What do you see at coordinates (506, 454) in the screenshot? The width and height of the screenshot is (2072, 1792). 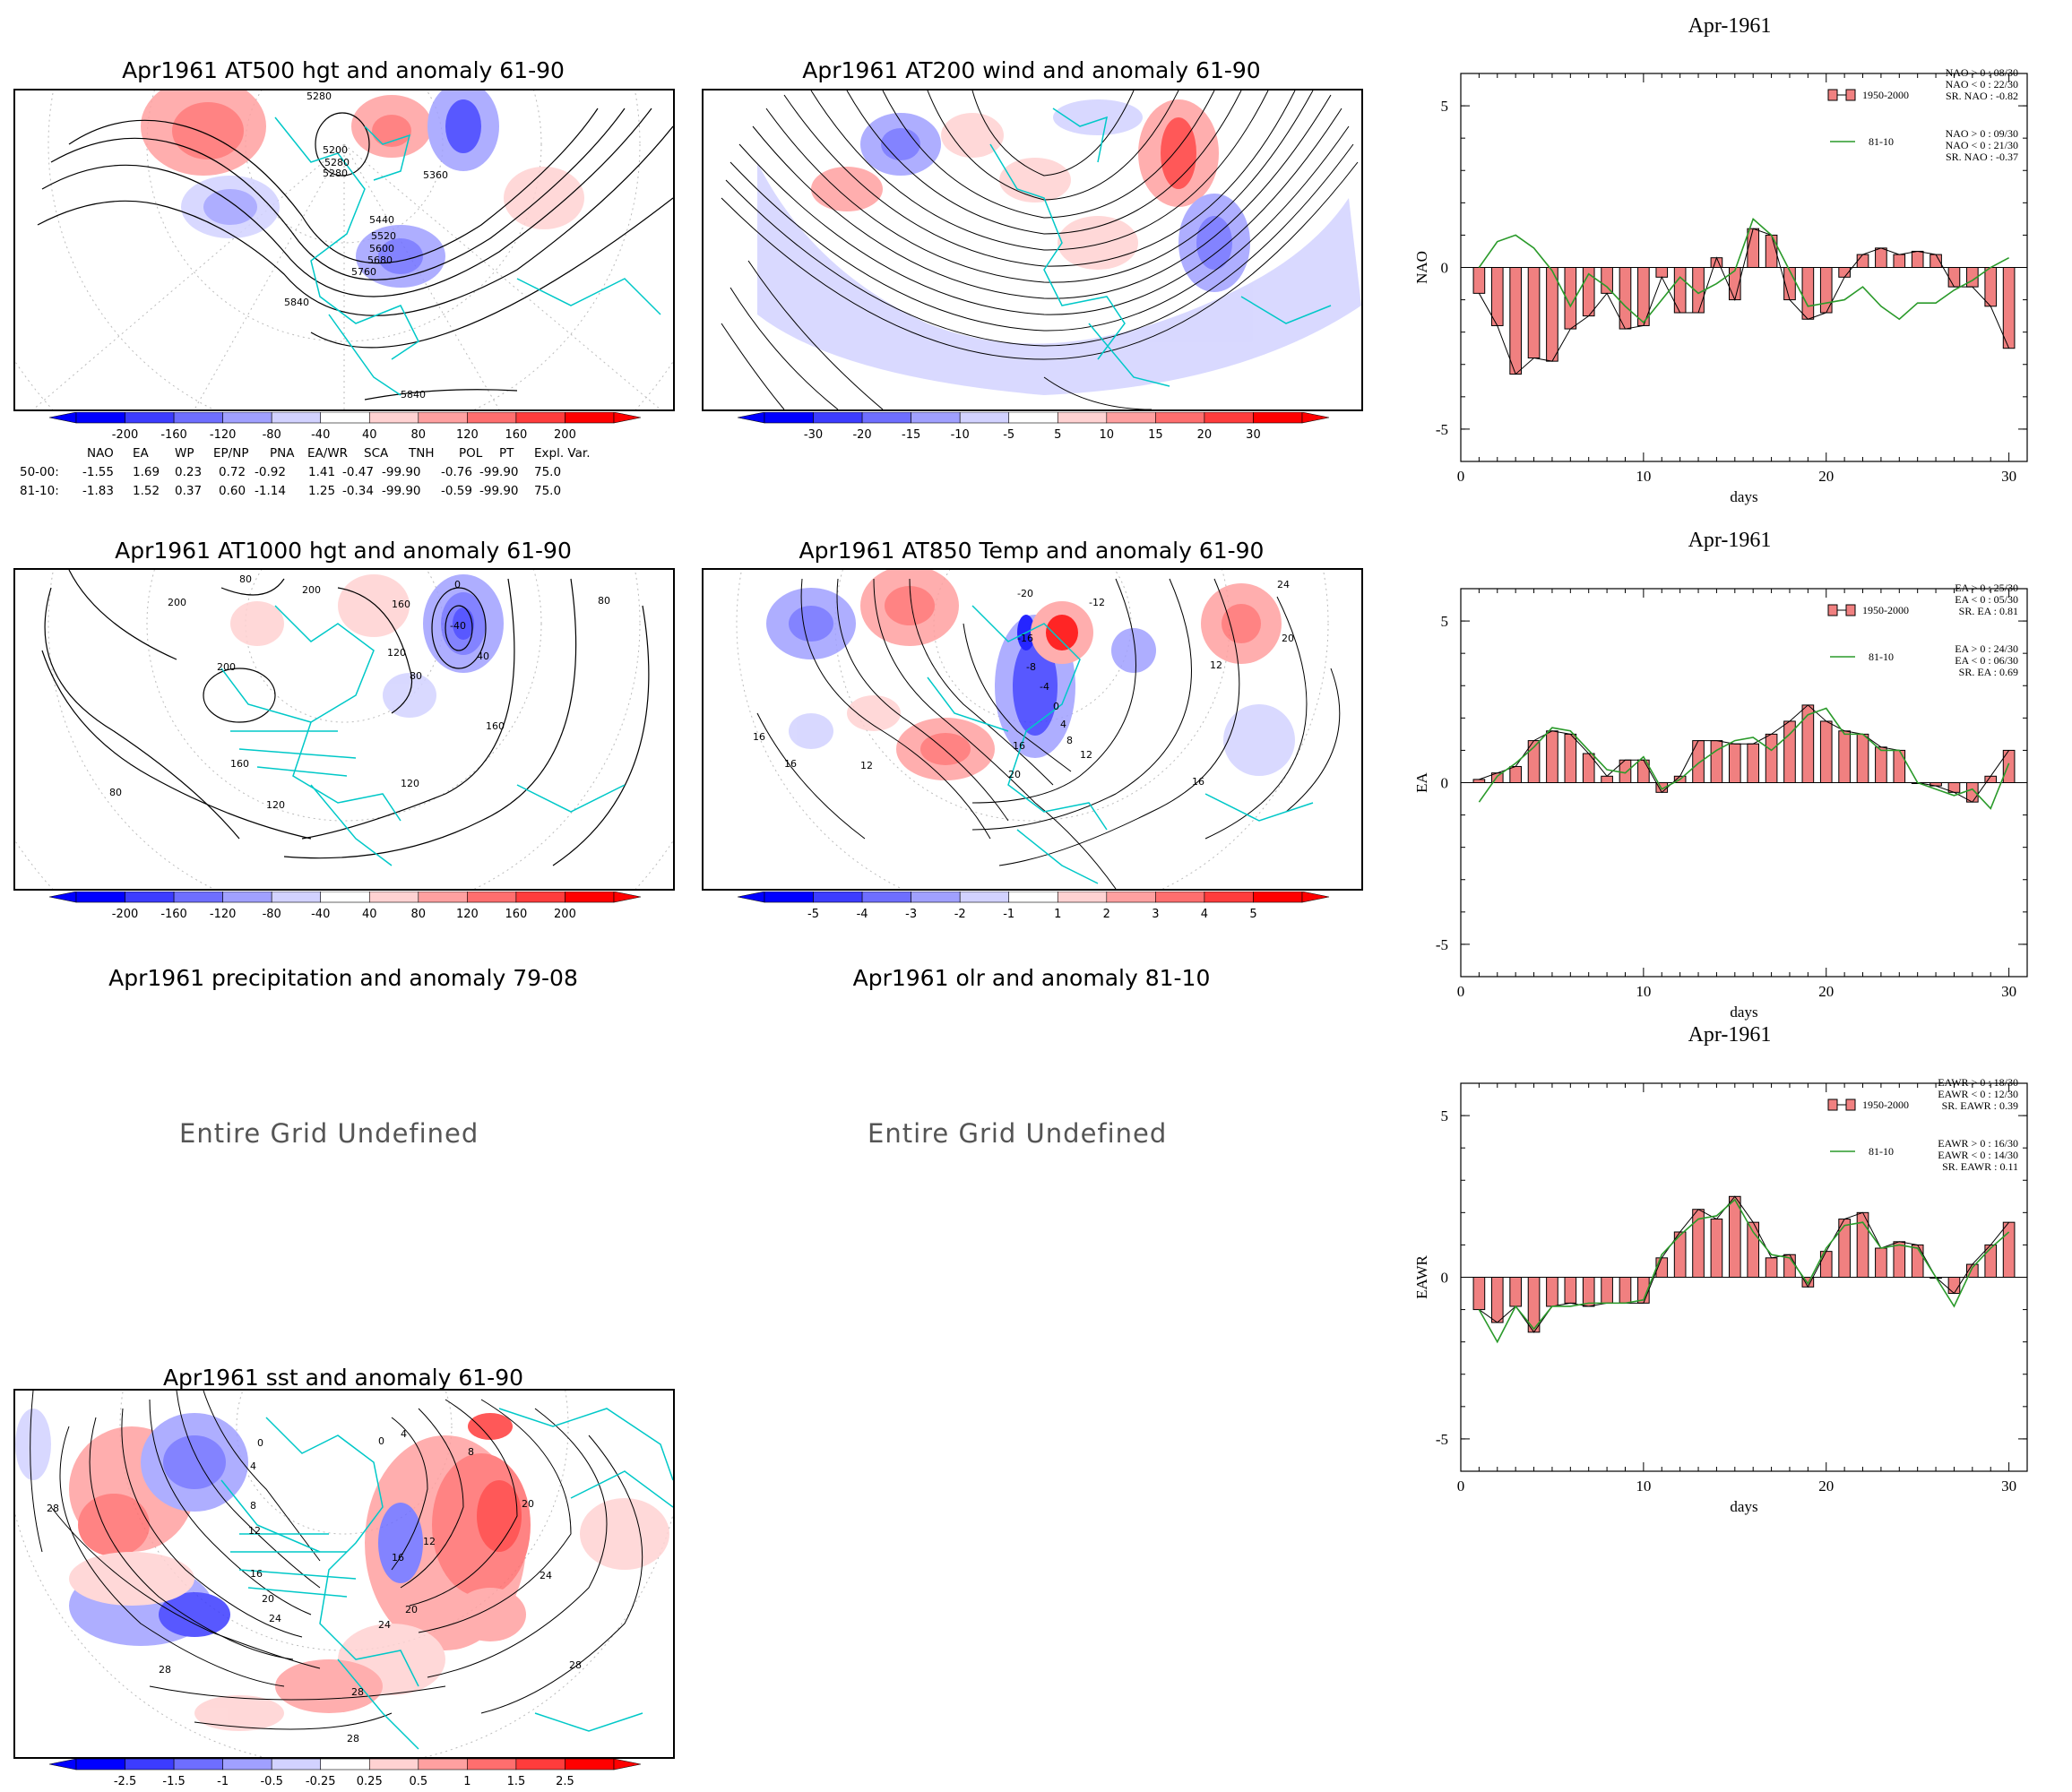 I see `stats-header-cell: PT` at bounding box center [506, 454].